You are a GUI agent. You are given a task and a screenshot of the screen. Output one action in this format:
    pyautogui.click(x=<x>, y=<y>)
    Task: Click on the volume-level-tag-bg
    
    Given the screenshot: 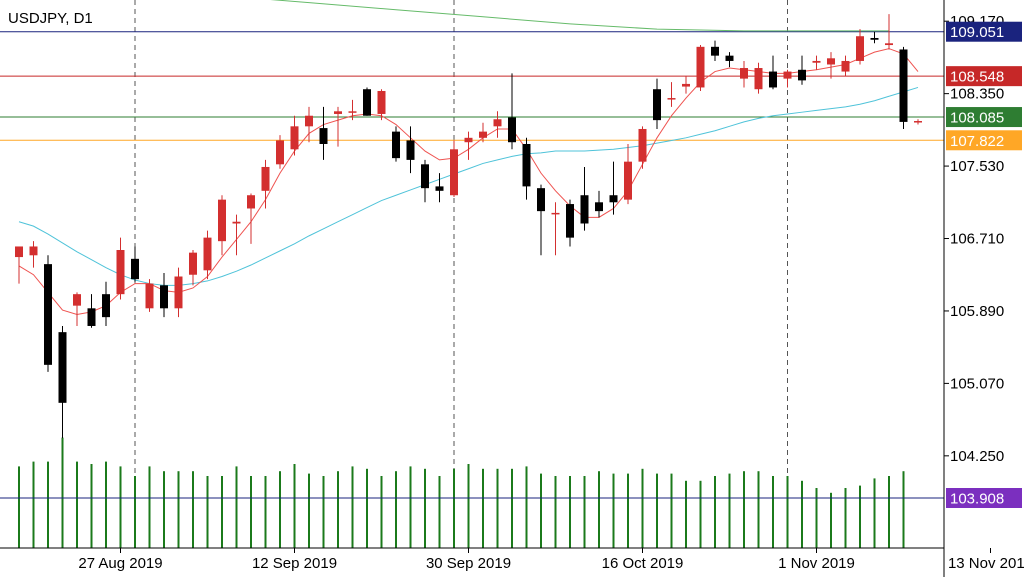 What is the action you would take?
    pyautogui.click(x=984, y=498)
    